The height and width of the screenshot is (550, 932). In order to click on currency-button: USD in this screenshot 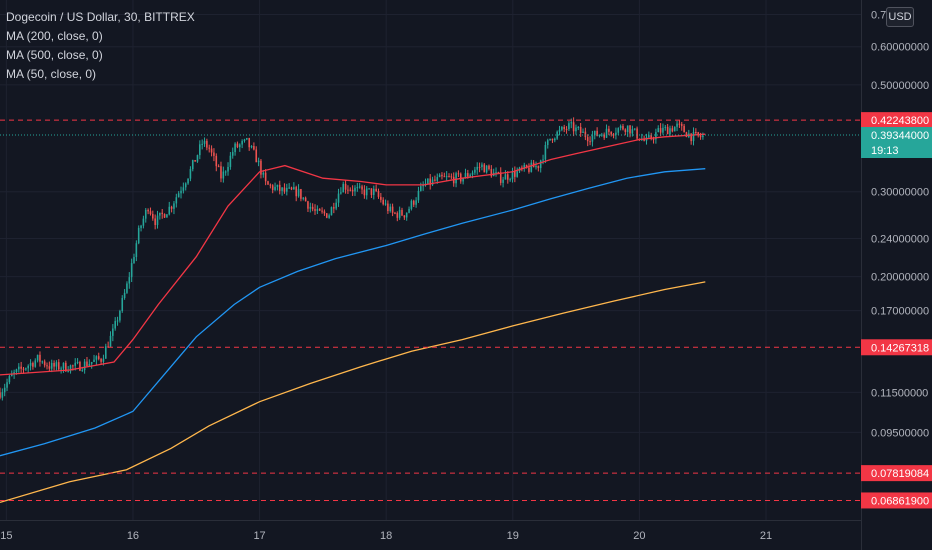, I will do `click(900, 17)`.